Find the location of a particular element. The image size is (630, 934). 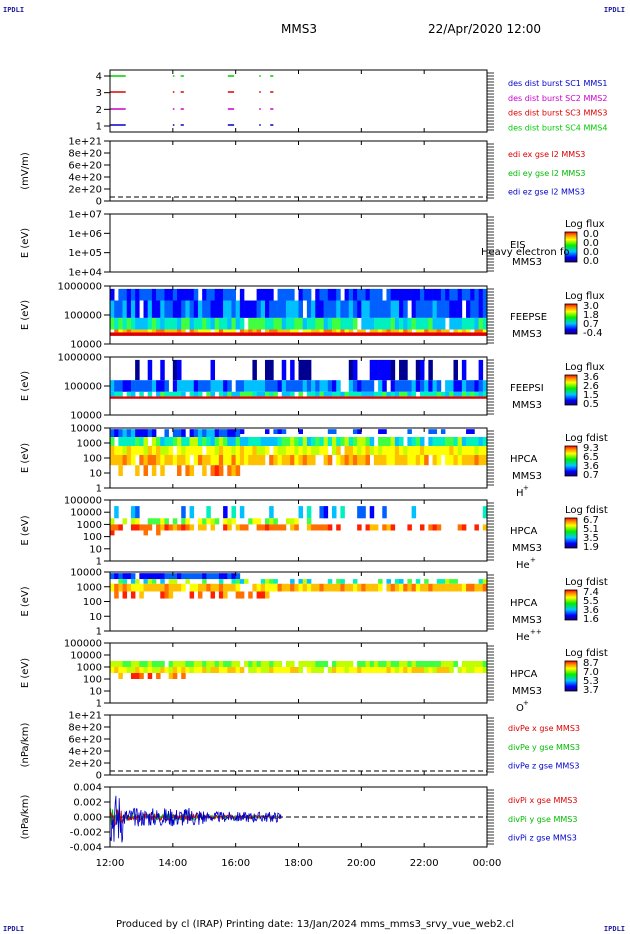

panel-hpca_he-y-tick-label: 100000 is located at coordinates (83, 501).